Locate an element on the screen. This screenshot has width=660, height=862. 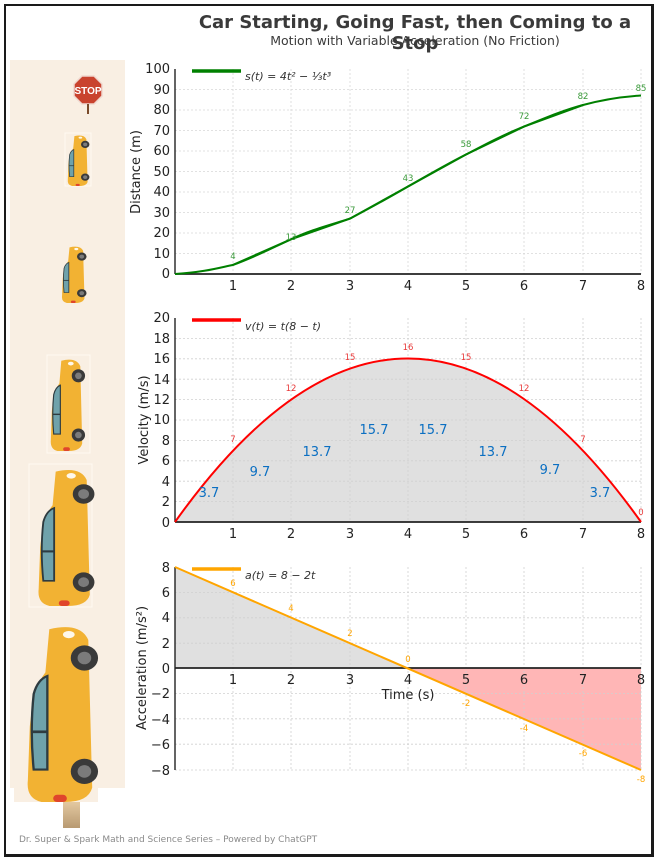
svg-text: 60 is located at coordinates (161, 151).